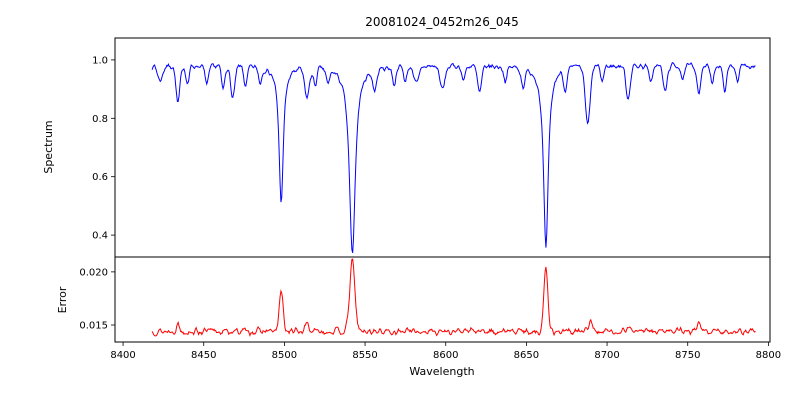  Describe the element at coordinates (93, 272) in the screenshot. I see `y-tick-label: 0.020` at that location.